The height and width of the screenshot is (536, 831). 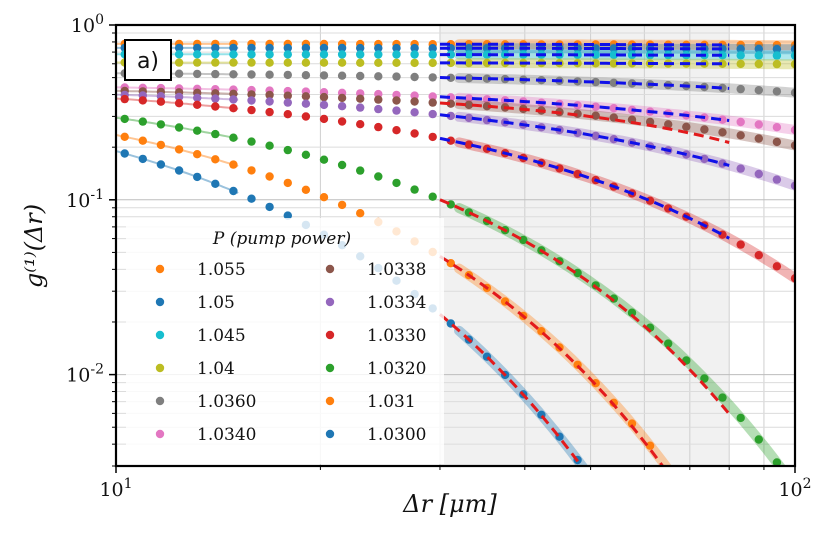 What do you see at coordinates (195, 303) in the screenshot?
I see `legend-entry: 1.05` at bounding box center [195, 303].